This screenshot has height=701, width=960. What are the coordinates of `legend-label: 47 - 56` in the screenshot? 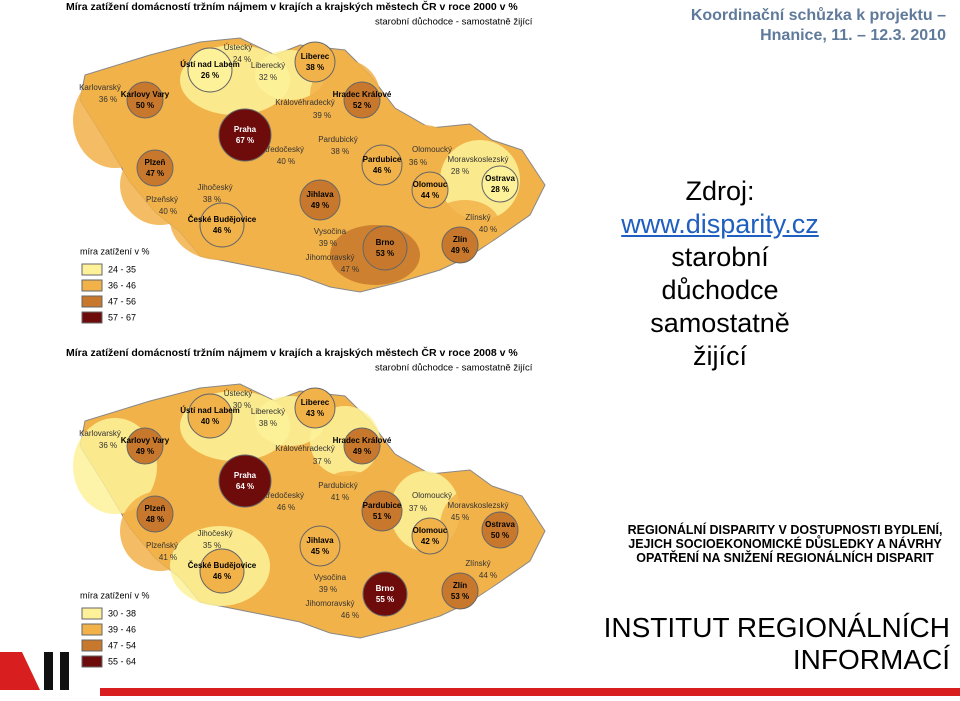 It's located at (122, 301).